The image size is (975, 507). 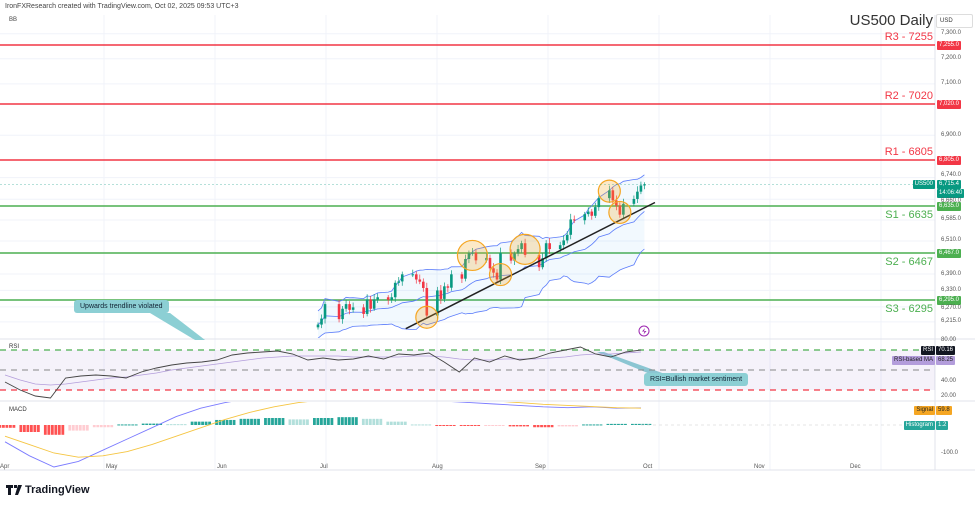 I want to click on macd-pane-label: MACD, so click(x=18, y=410).